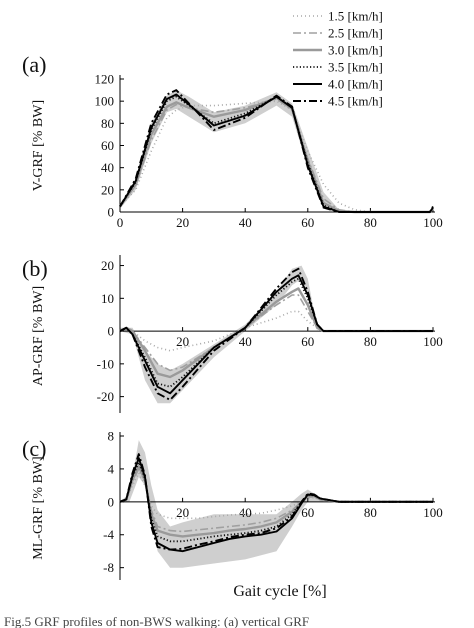 The width and height of the screenshot is (474, 628). What do you see at coordinates (35, 268) in the screenshot?
I see `panel-label: (b)` at bounding box center [35, 268].